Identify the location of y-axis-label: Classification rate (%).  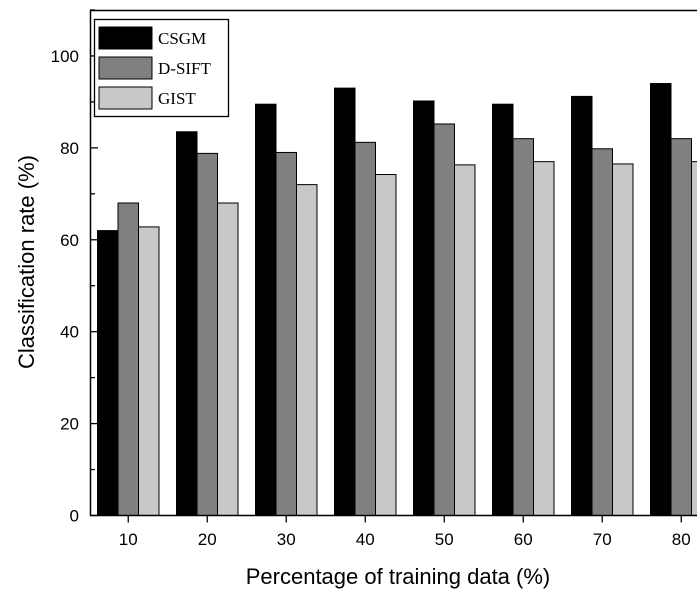
(26, 262).